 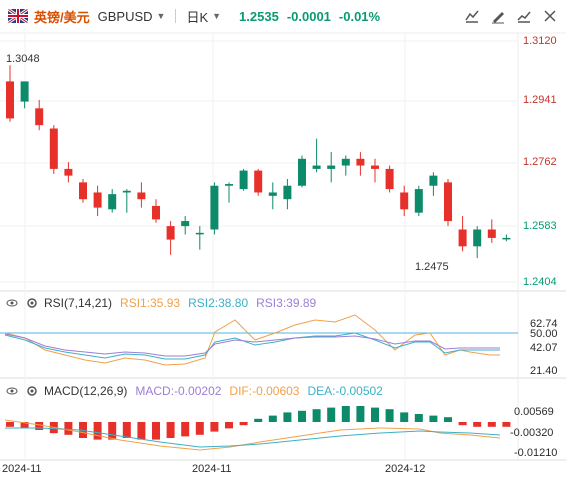 I want to click on macd-tick: -0.01210, so click(x=536, y=453).